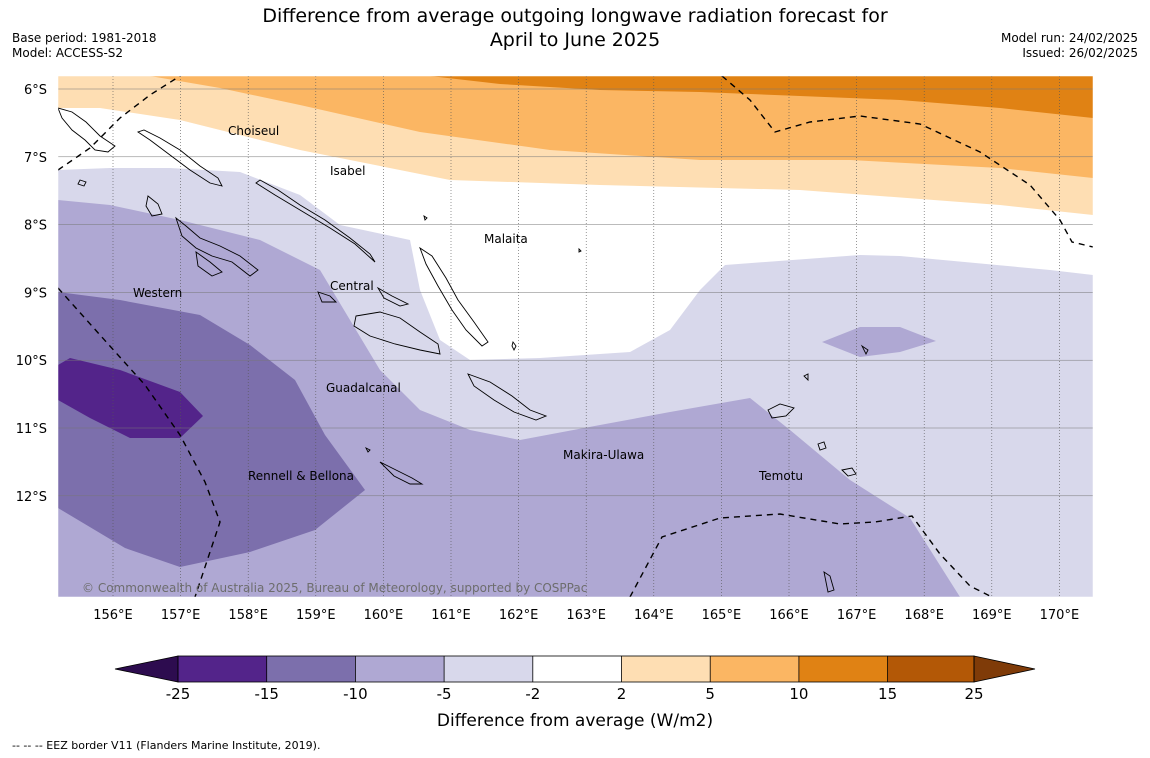 This screenshot has height=758, width=1150. I want to click on eez-north-border, so click(119, 123).